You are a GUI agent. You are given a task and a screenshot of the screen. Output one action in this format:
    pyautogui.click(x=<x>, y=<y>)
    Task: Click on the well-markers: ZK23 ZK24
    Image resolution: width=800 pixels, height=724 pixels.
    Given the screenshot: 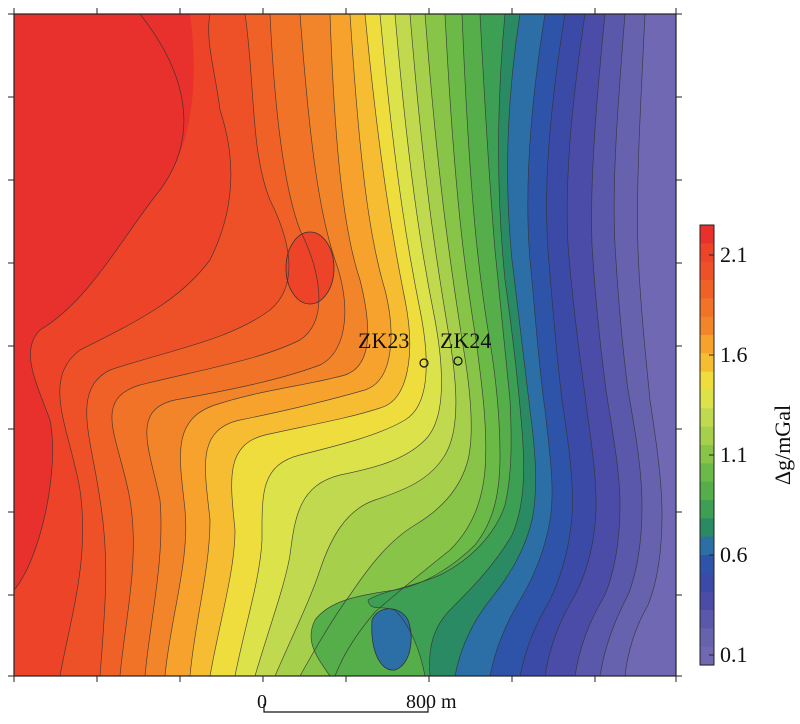 What is the action you would take?
    pyautogui.click(x=424, y=348)
    